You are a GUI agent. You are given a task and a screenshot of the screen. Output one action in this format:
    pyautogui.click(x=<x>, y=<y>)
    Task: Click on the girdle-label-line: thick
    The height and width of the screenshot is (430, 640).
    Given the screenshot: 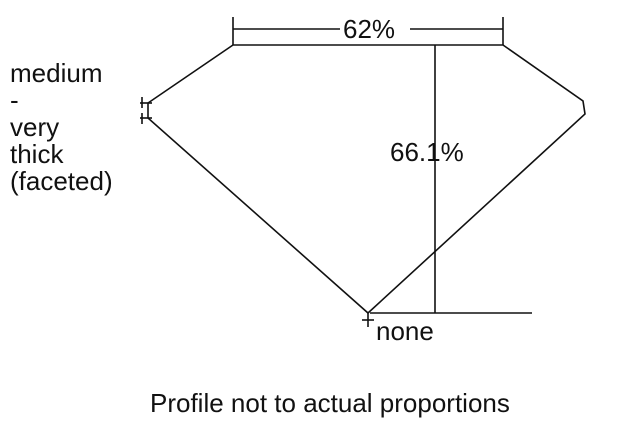 What is the action you would take?
    pyautogui.click(x=37, y=154)
    